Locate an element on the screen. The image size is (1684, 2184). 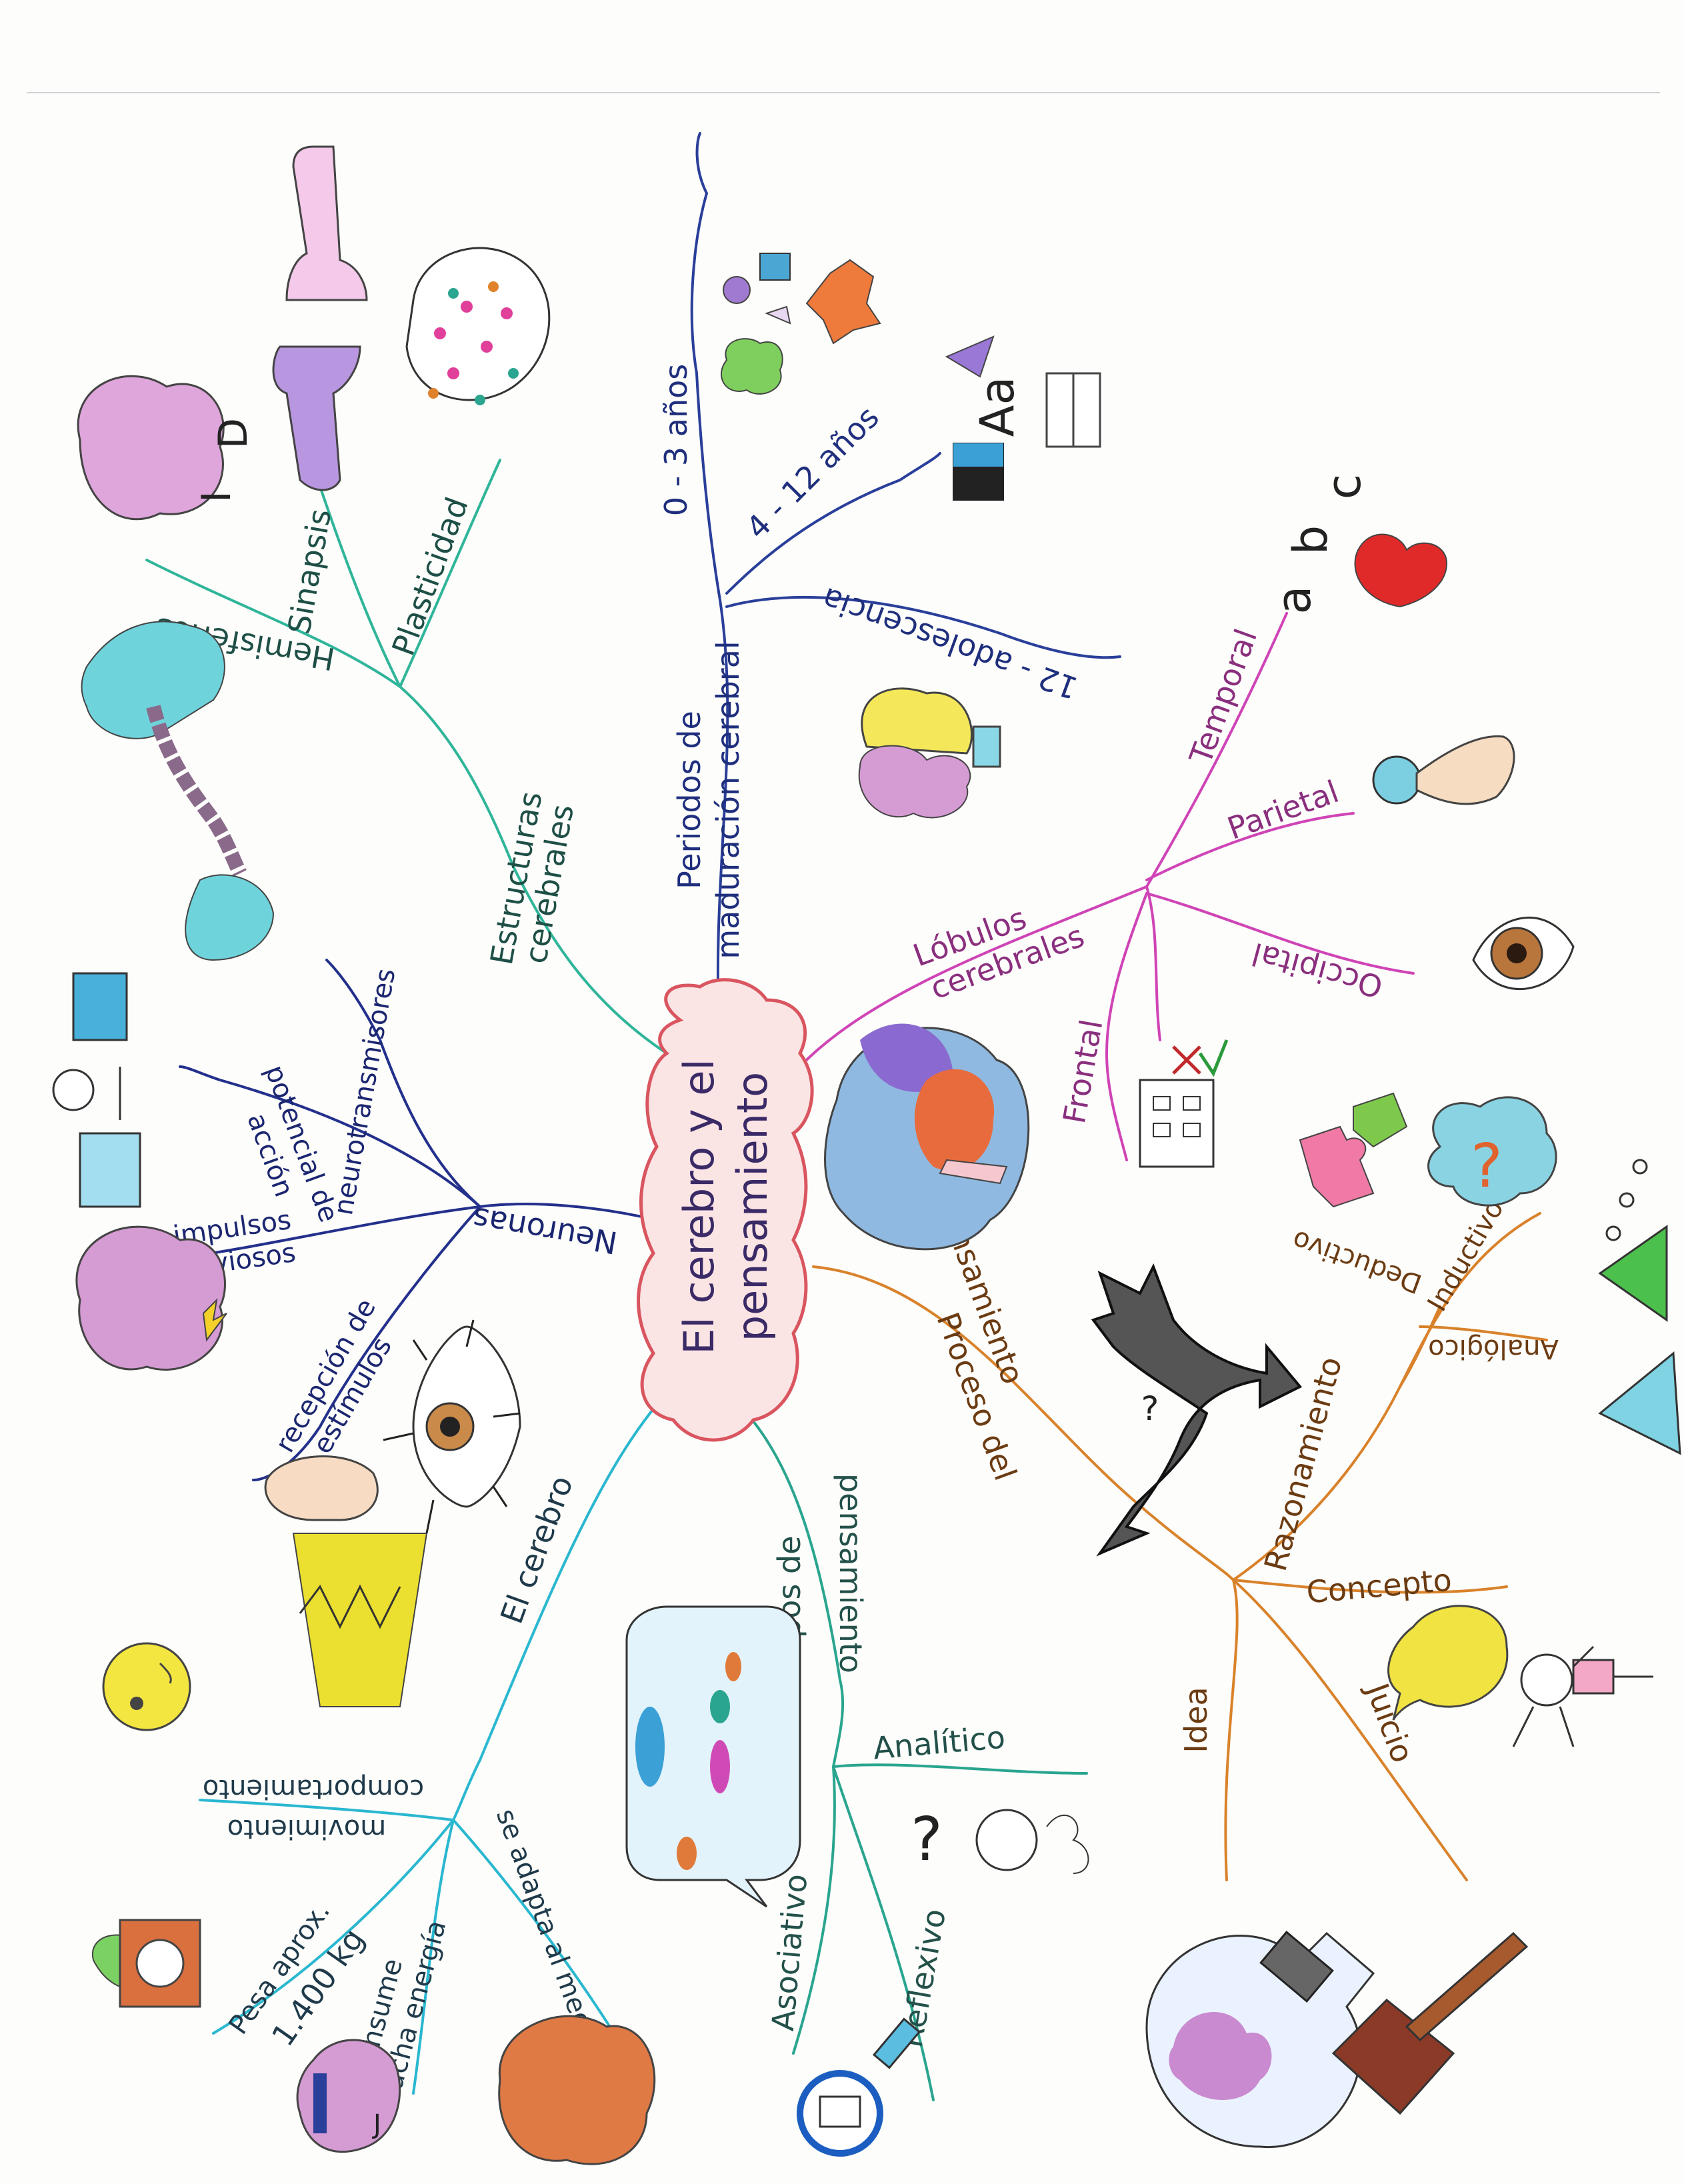
process-idea: Idea is located at coordinates (1196, 1720).